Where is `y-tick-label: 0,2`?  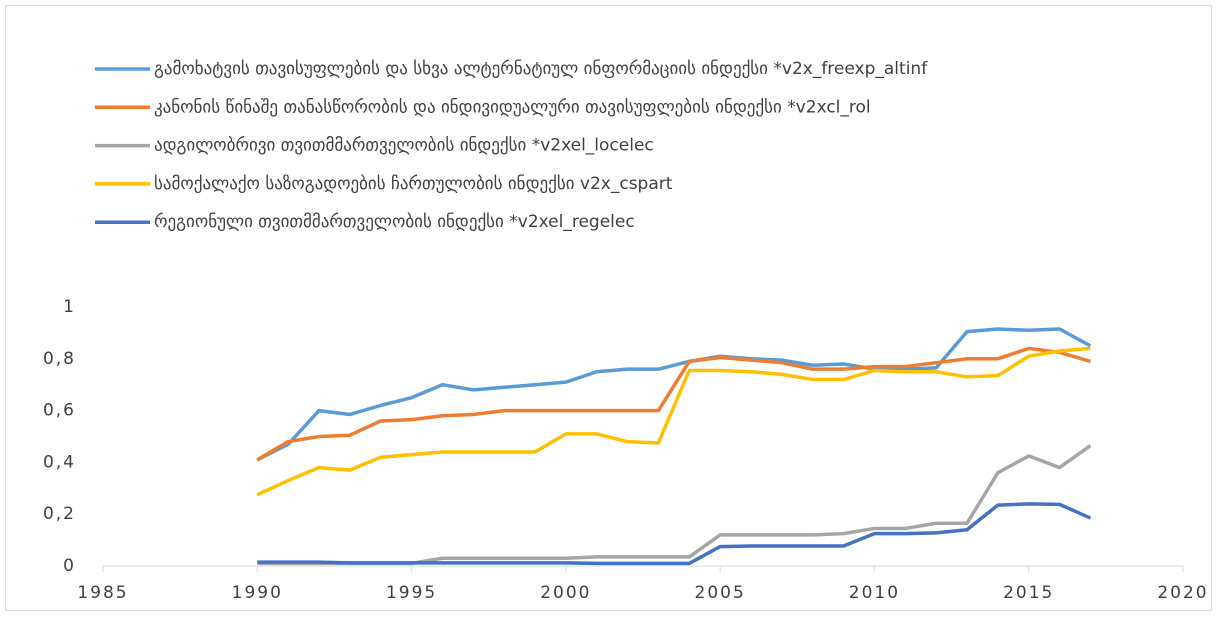
y-tick-label: 0,2 is located at coordinates (59, 514).